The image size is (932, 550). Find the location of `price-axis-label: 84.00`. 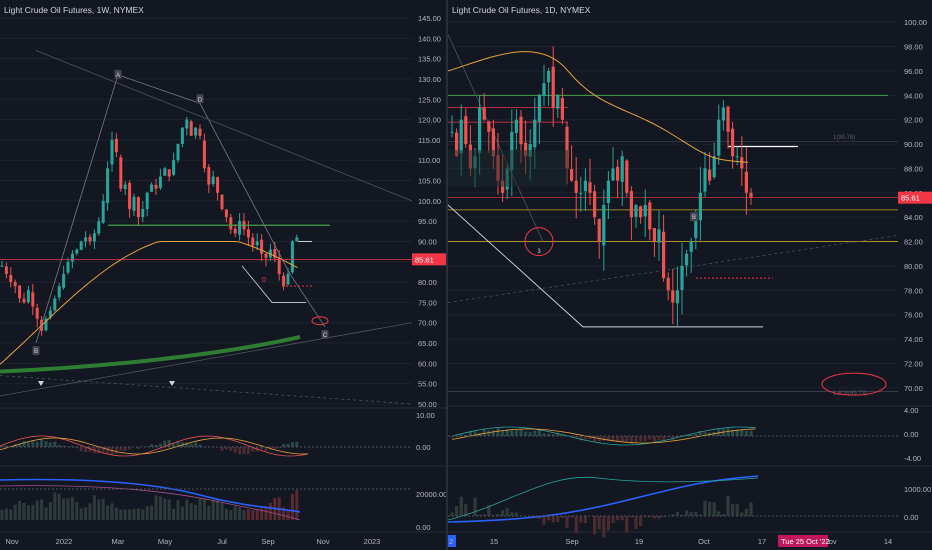

price-axis-label: 84.00 is located at coordinates (913, 217).